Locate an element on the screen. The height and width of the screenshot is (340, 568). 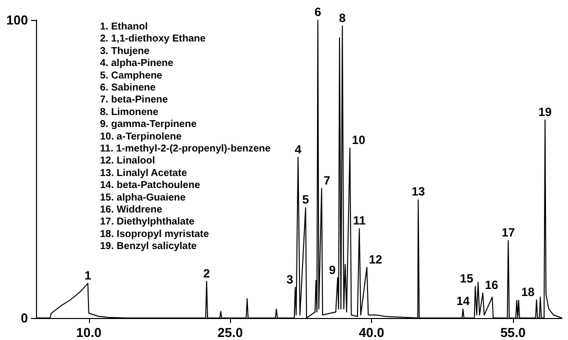
annotation: 17 is located at coordinates (509, 233).